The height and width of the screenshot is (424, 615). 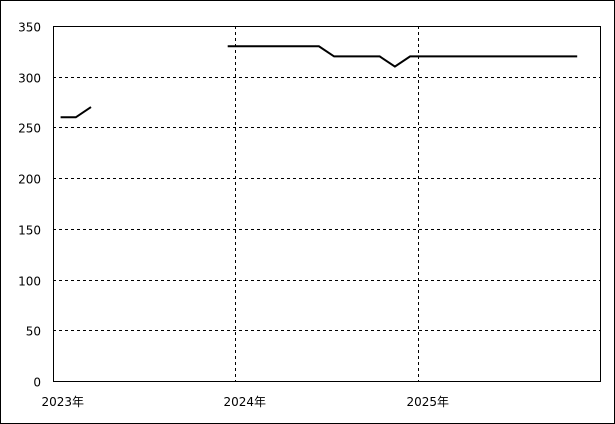 I want to click on y-tick-label: 150, so click(x=29, y=231).